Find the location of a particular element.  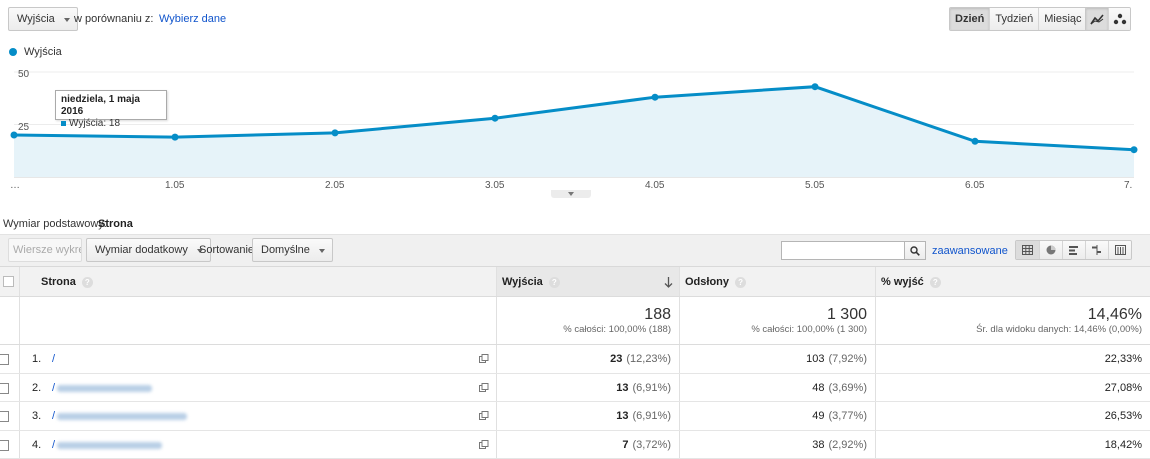

compare-link: Wybierz dane is located at coordinates (192, 19).